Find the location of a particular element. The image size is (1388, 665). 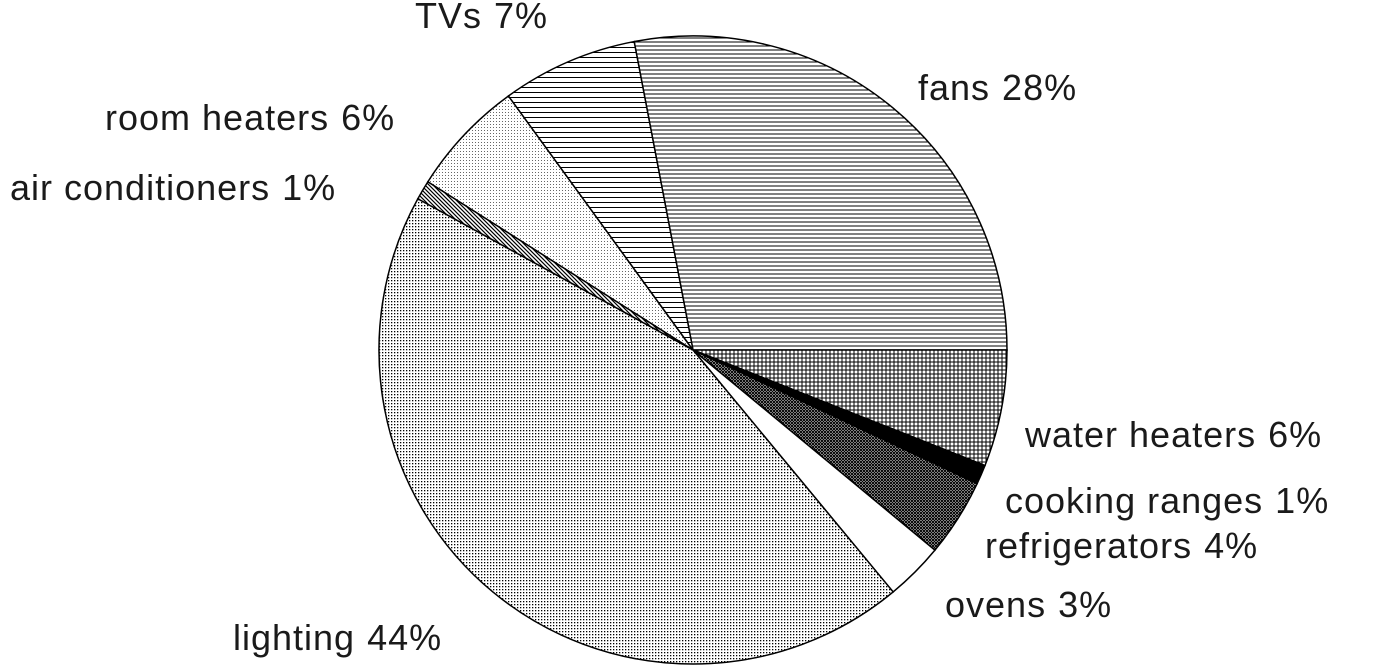

slice-label: water heaters 6% is located at coordinates (1173, 434).